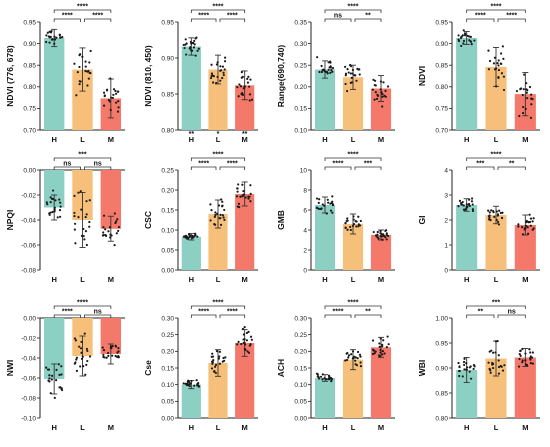 The image size is (550, 447). Describe the element at coordinates (82, 279) in the screenshot. I see `x-category-label: L` at that location.